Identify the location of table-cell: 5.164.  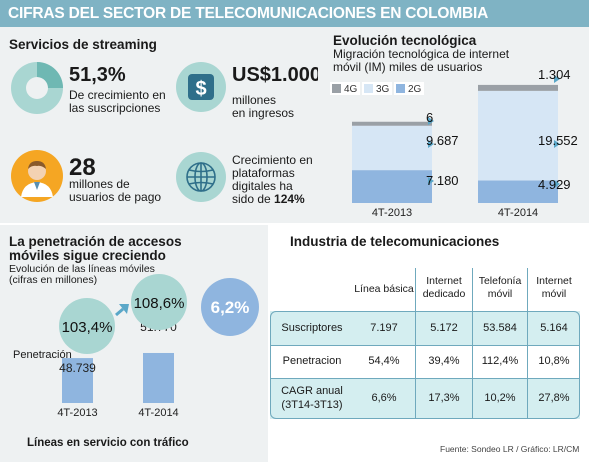
(554, 328).